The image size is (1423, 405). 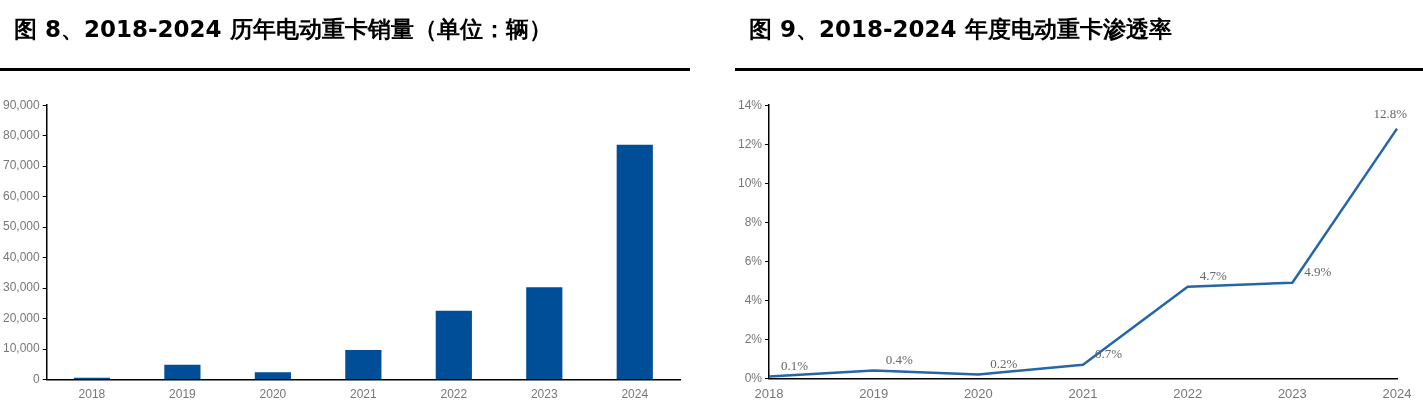 I want to click on data-label: 12.8%, so click(x=1390, y=114).